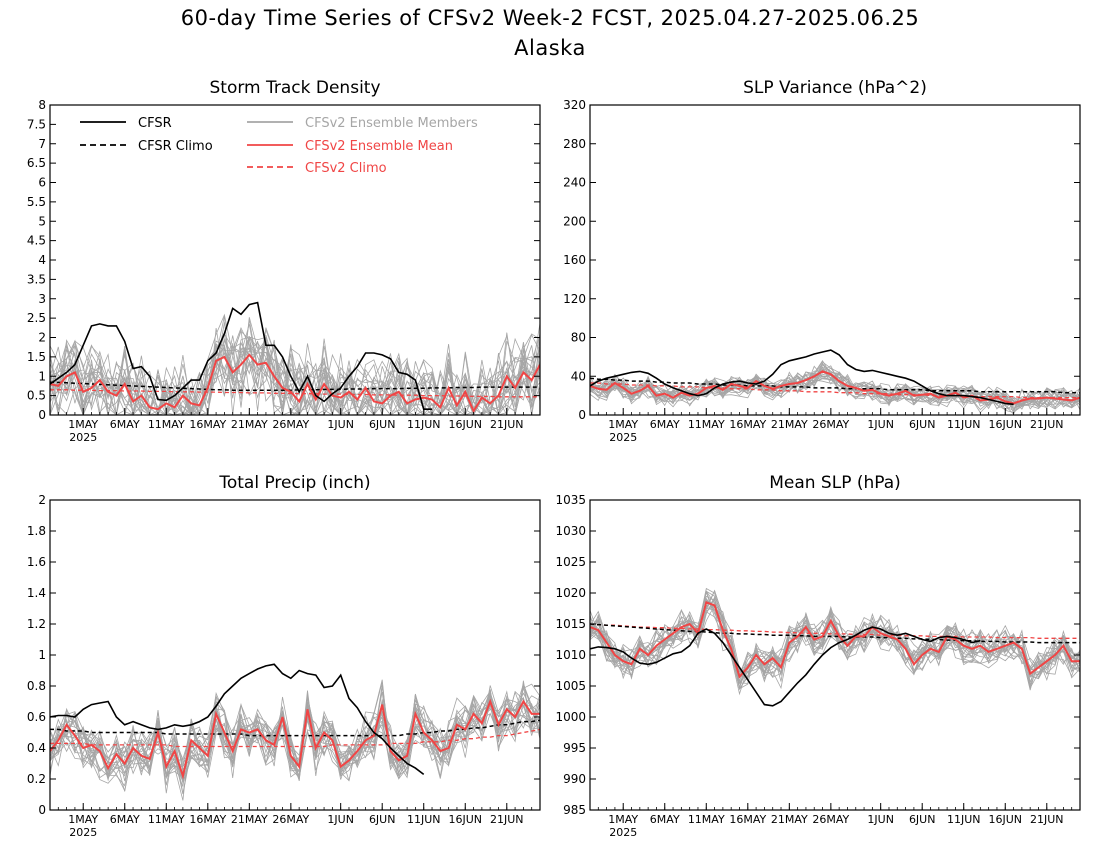 The width and height of the screenshot is (1100, 850). I want to click on y-tick-label: 5, so click(42, 221).